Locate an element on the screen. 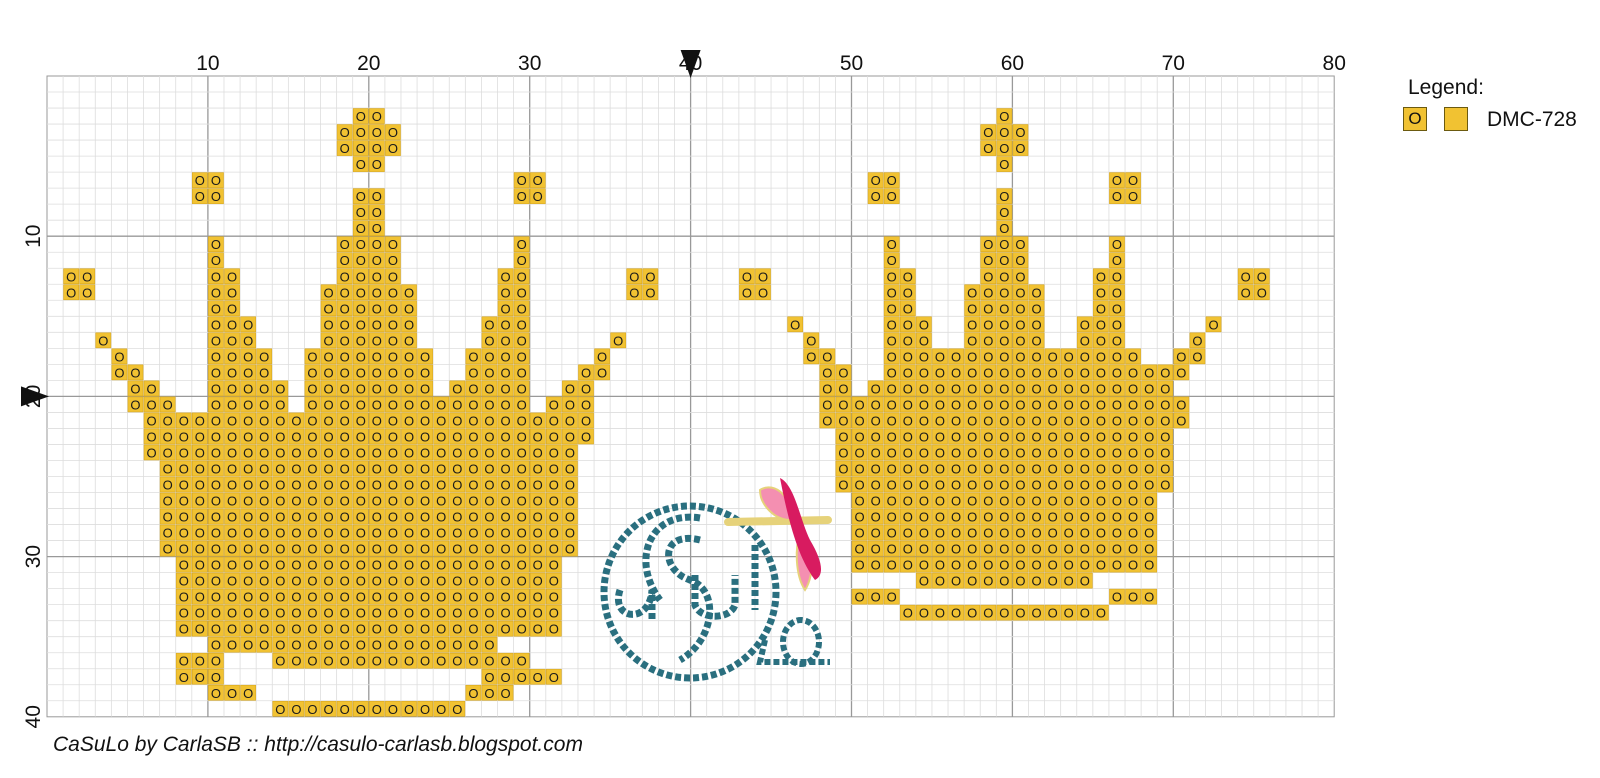  legend-symbol: O is located at coordinates (1415, 119).